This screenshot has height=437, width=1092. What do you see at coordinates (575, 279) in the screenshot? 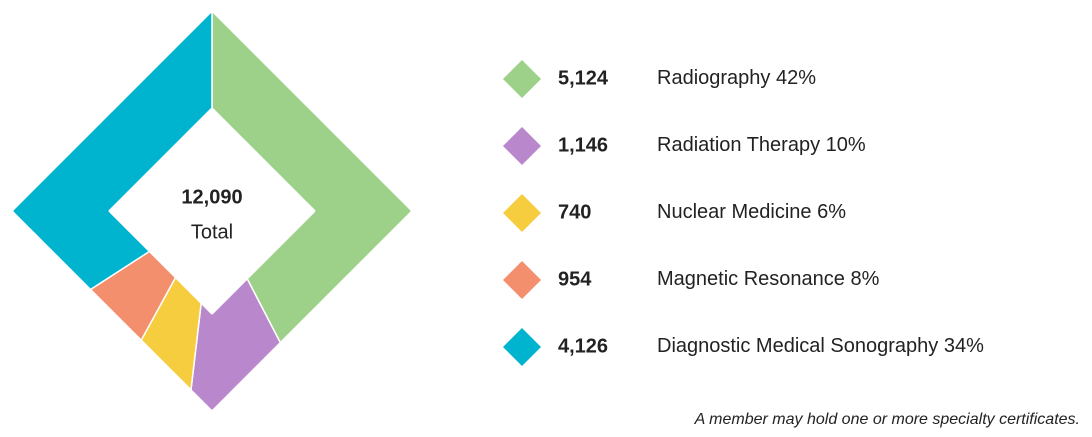
I see `legend-value: 954` at bounding box center [575, 279].